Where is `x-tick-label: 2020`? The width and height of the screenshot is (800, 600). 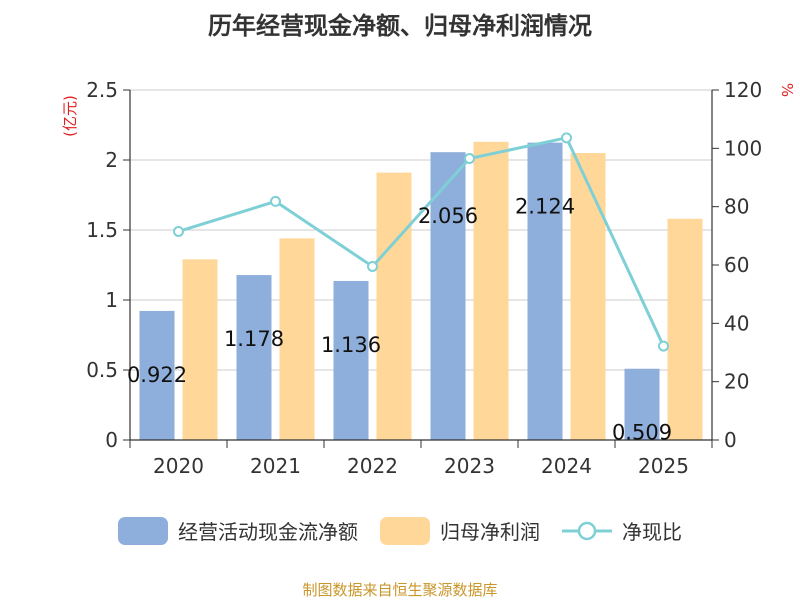
x-tick-label: 2020 is located at coordinates (178, 466).